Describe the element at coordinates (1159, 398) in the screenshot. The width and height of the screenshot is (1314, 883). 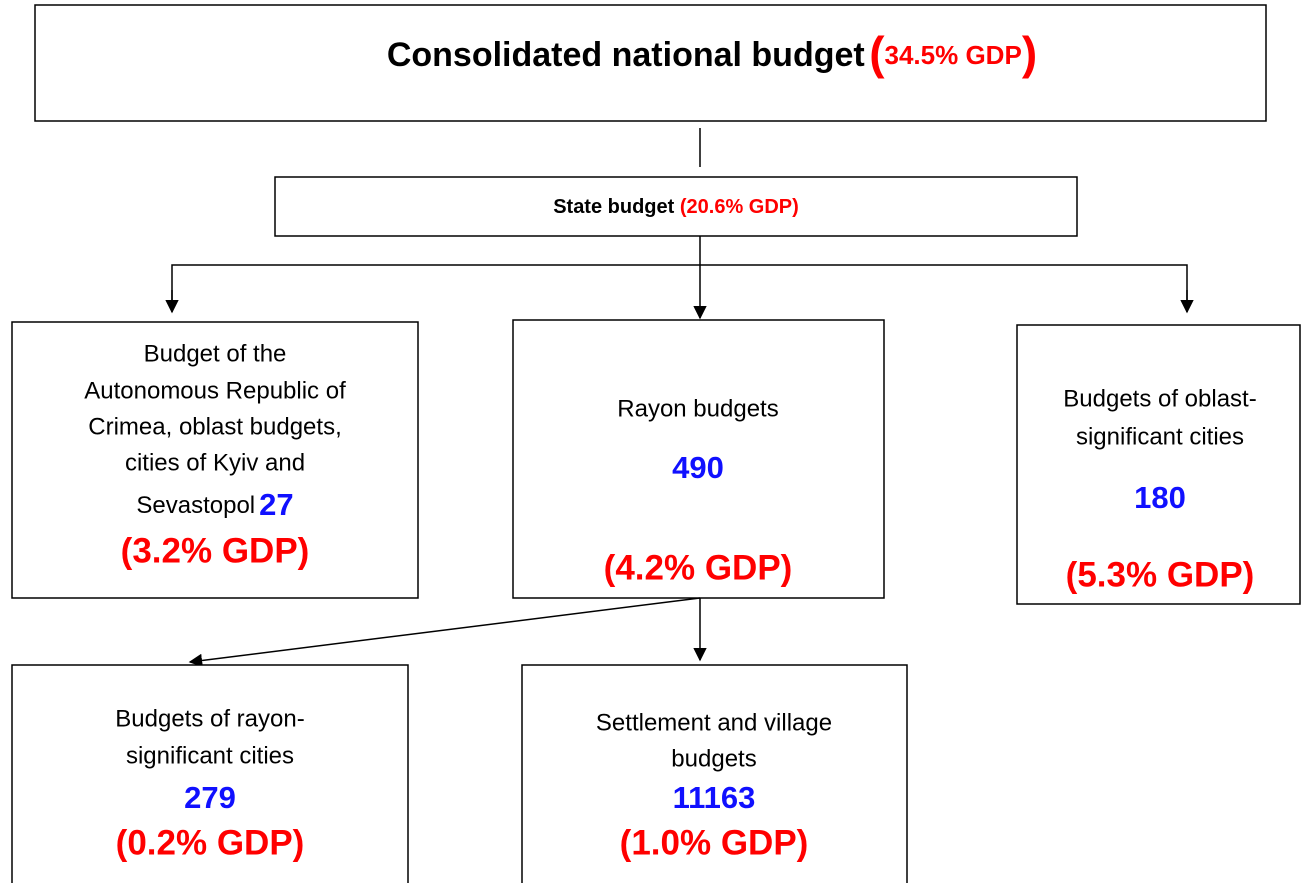
I see `node-line: Budgets of oblast-` at that location.